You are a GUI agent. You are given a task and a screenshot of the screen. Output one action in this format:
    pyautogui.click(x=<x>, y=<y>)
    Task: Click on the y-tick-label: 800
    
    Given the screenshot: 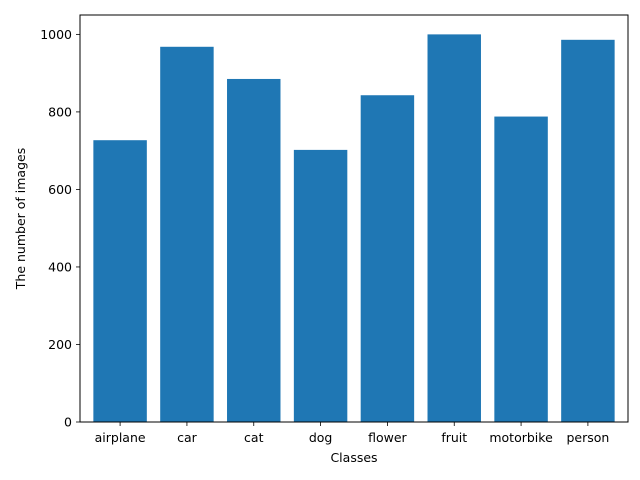 What is the action you would take?
    pyautogui.click(x=60, y=111)
    